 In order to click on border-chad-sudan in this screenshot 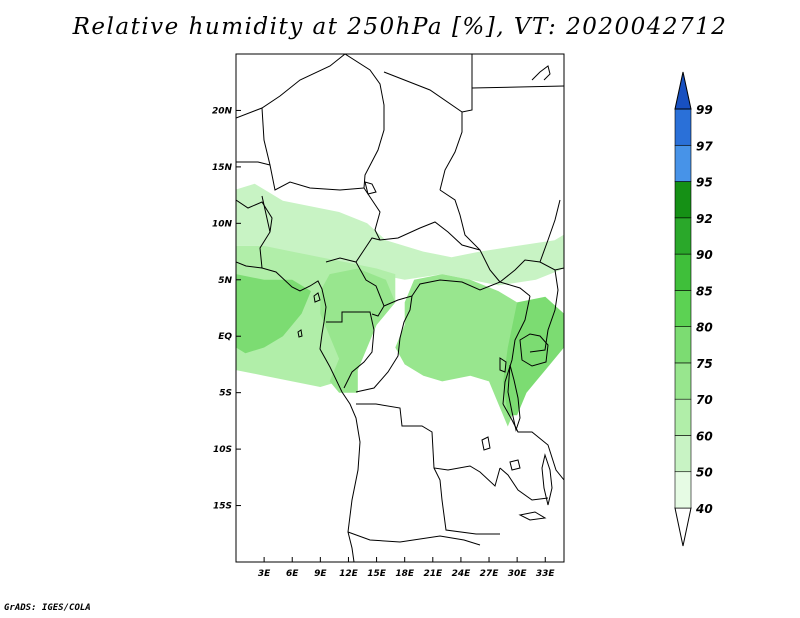, I will do `click(470, 236)`.